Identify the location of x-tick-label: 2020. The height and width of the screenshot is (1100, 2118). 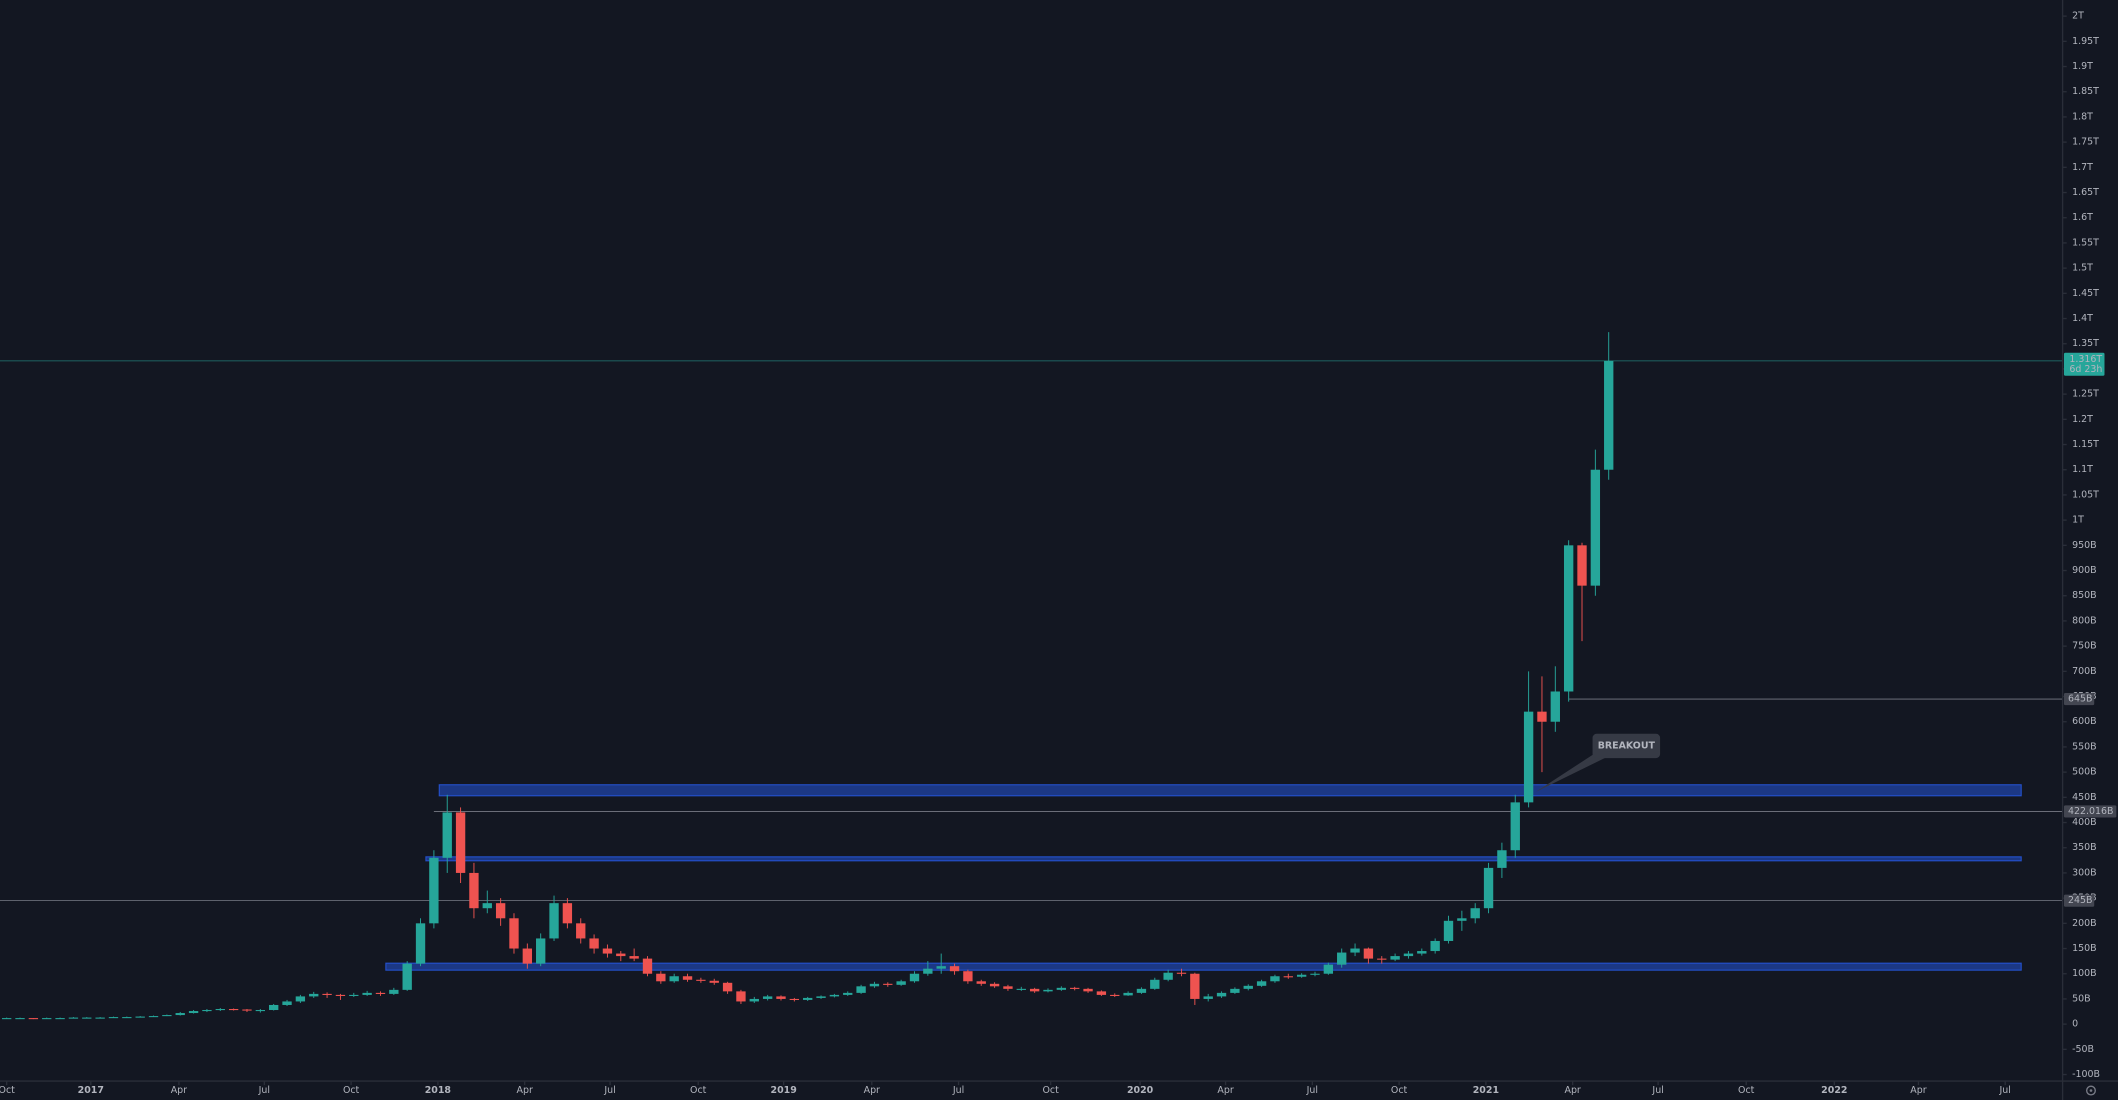
(1140, 1090).